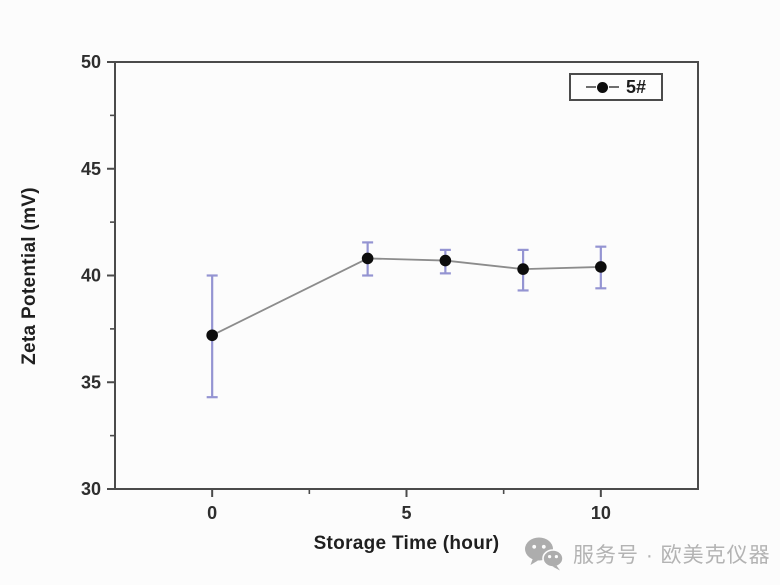 Image resolution: width=780 pixels, height=585 pixels. Describe the element at coordinates (601, 513) in the screenshot. I see `x-tick-label: 10` at that location.